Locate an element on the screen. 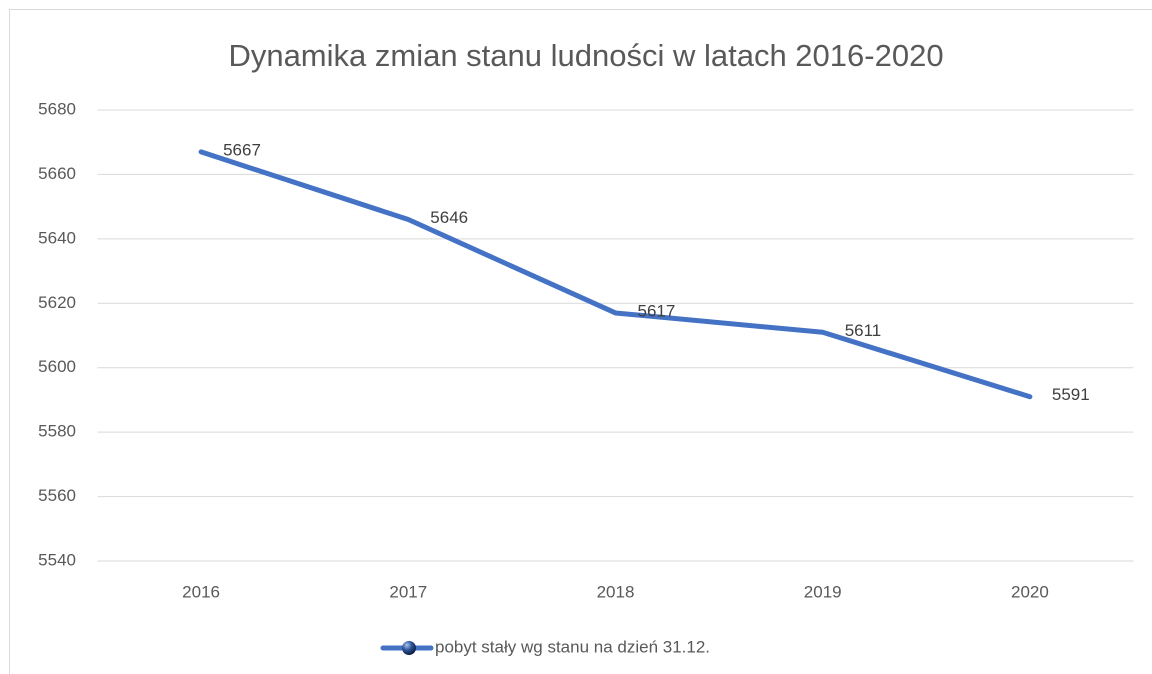  data-label: 5667 is located at coordinates (242, 149).